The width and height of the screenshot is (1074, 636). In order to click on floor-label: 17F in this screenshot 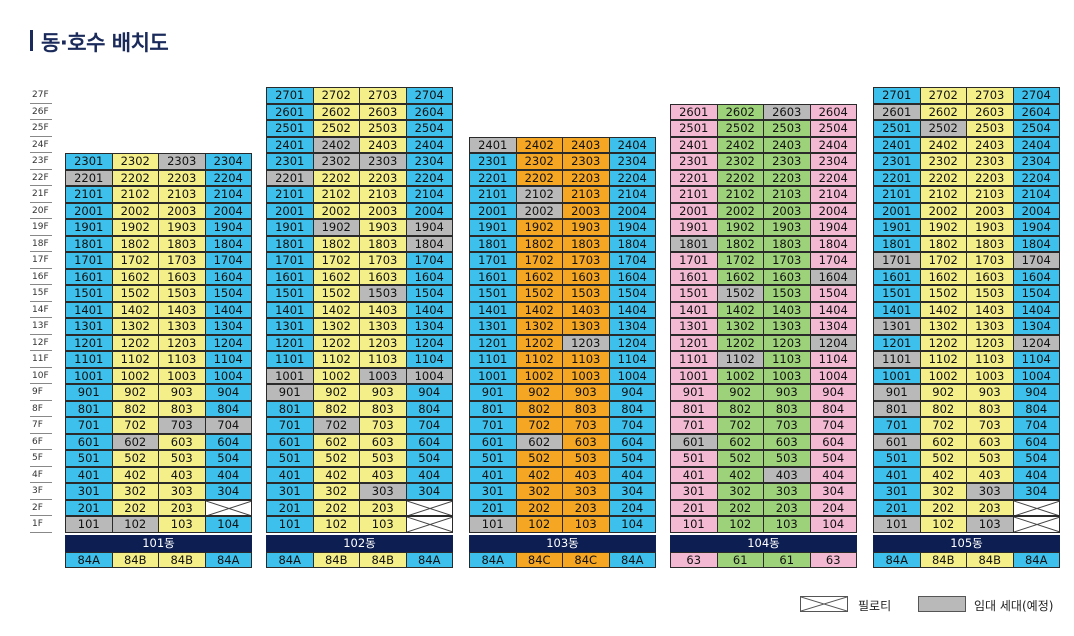, I will do `click(41, 260)`.